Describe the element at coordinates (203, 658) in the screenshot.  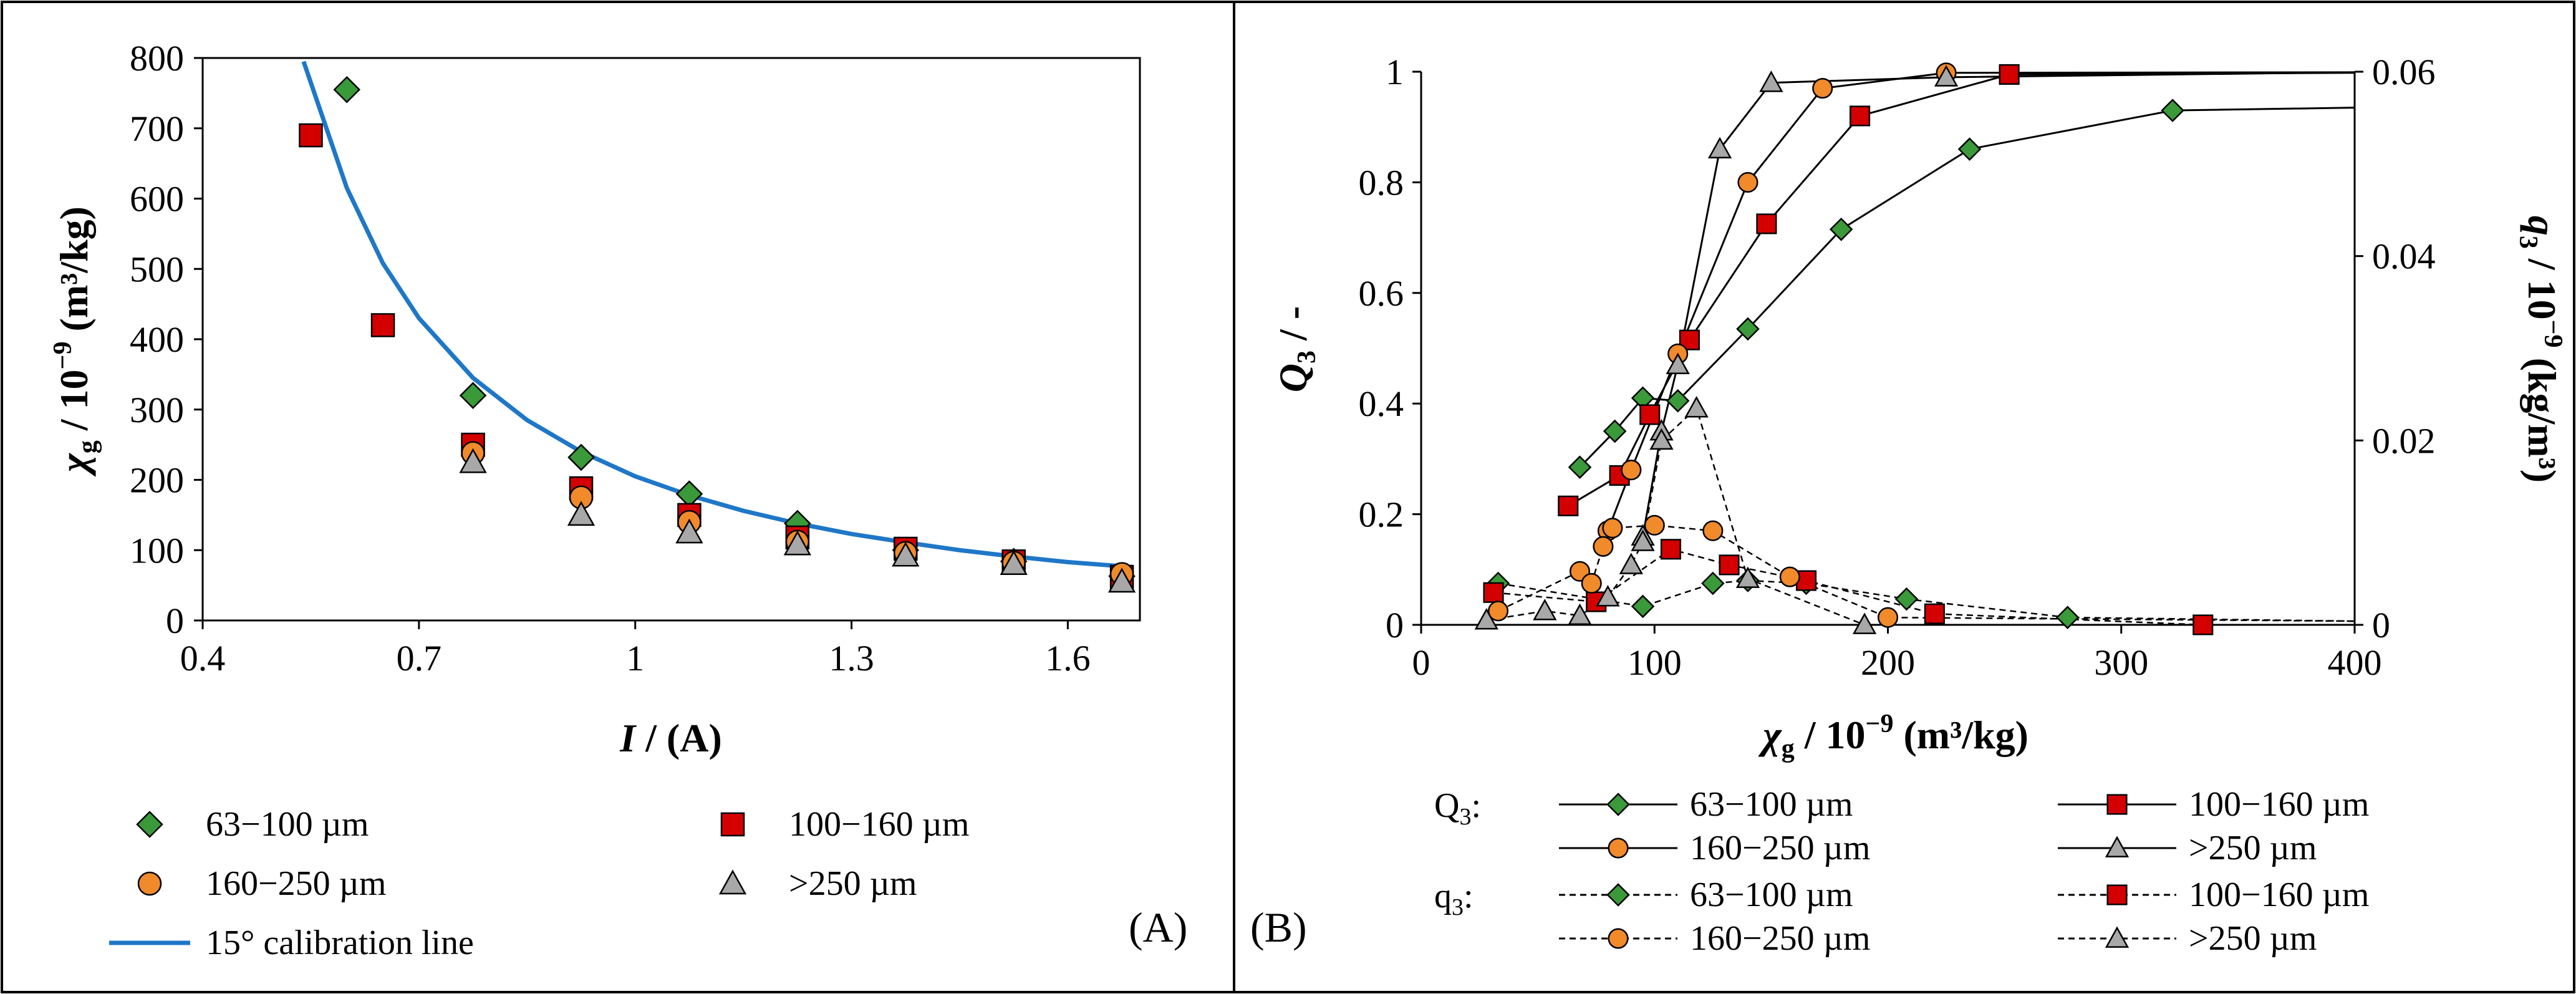
I see `panel-a-x-tick-label: 0.4` at that location.